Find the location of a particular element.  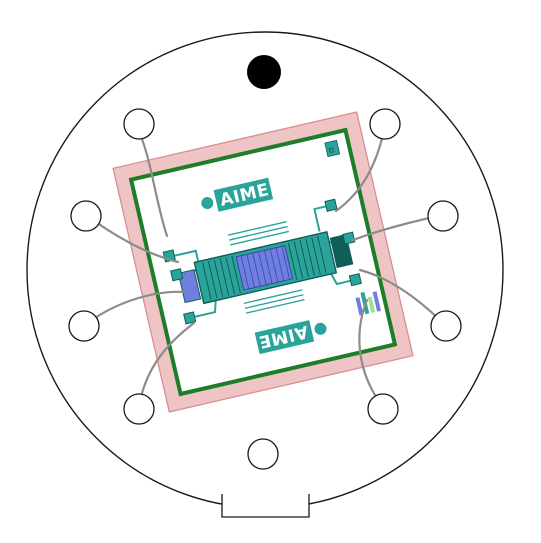

package-tab is located at coordinates (265, 506).